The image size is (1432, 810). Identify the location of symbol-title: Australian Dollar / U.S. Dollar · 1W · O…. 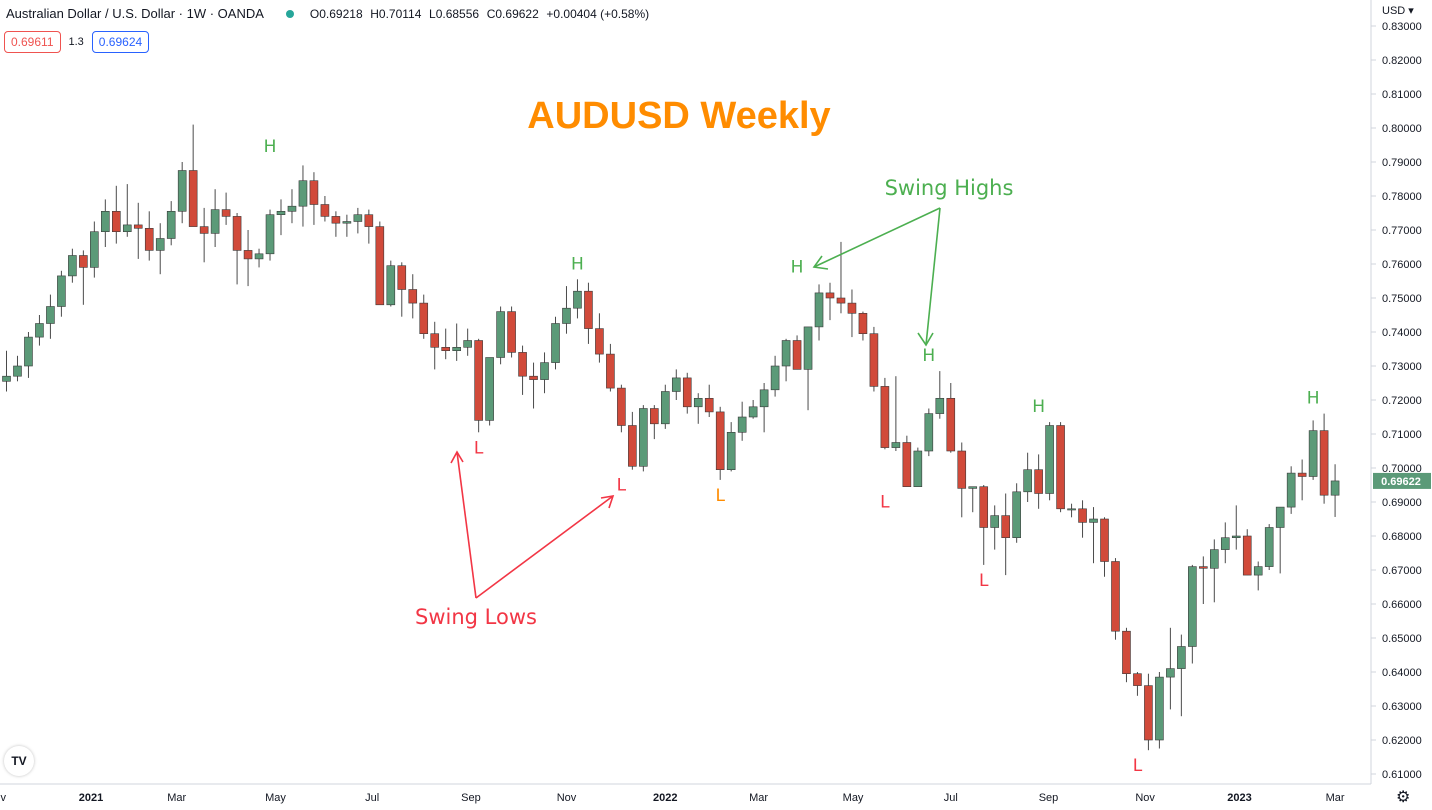
(135, 13).